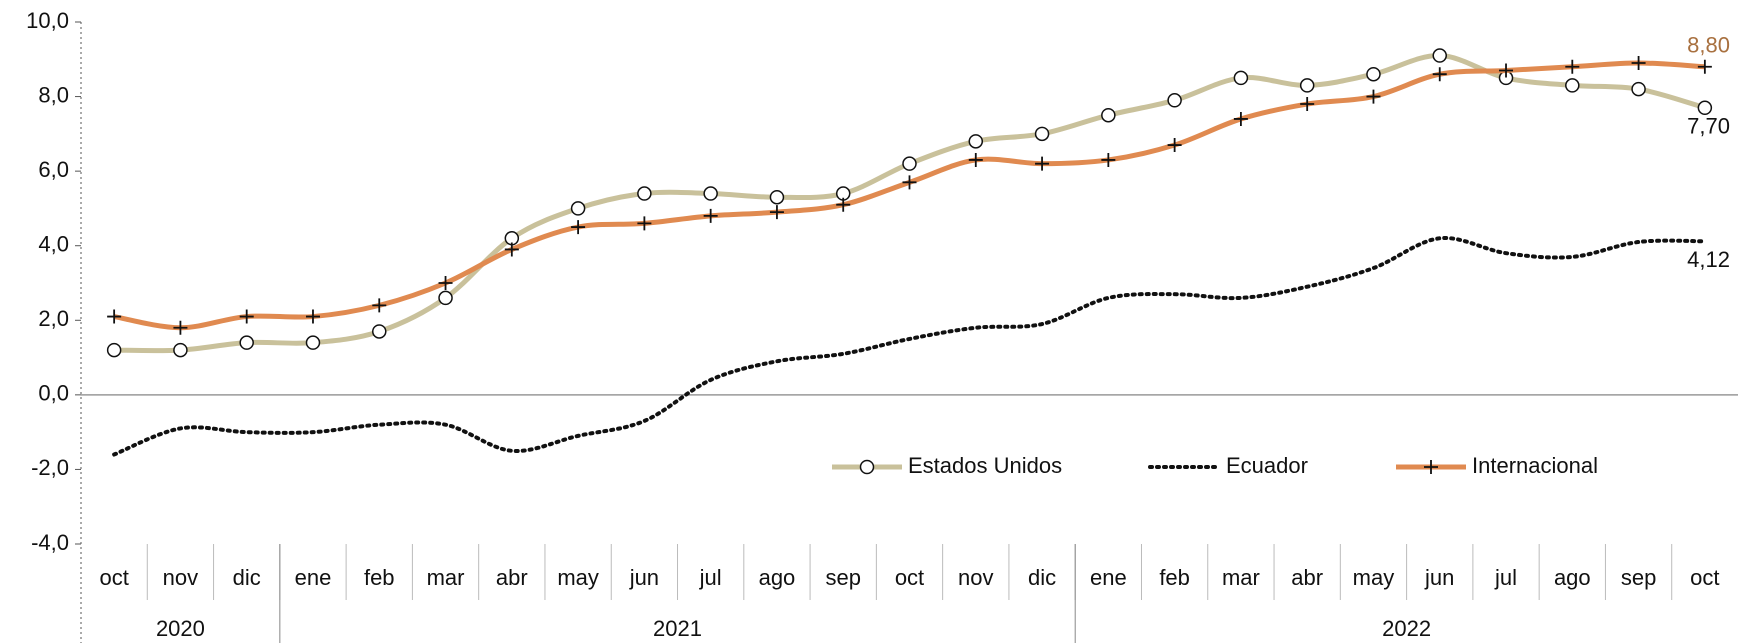 The height and width of the screenshot is (643, 1740). What do you see at coordinates (53, 94) in the screenshot?
I see `y-tick-label: 8,0` at bounding box center [53, 94].